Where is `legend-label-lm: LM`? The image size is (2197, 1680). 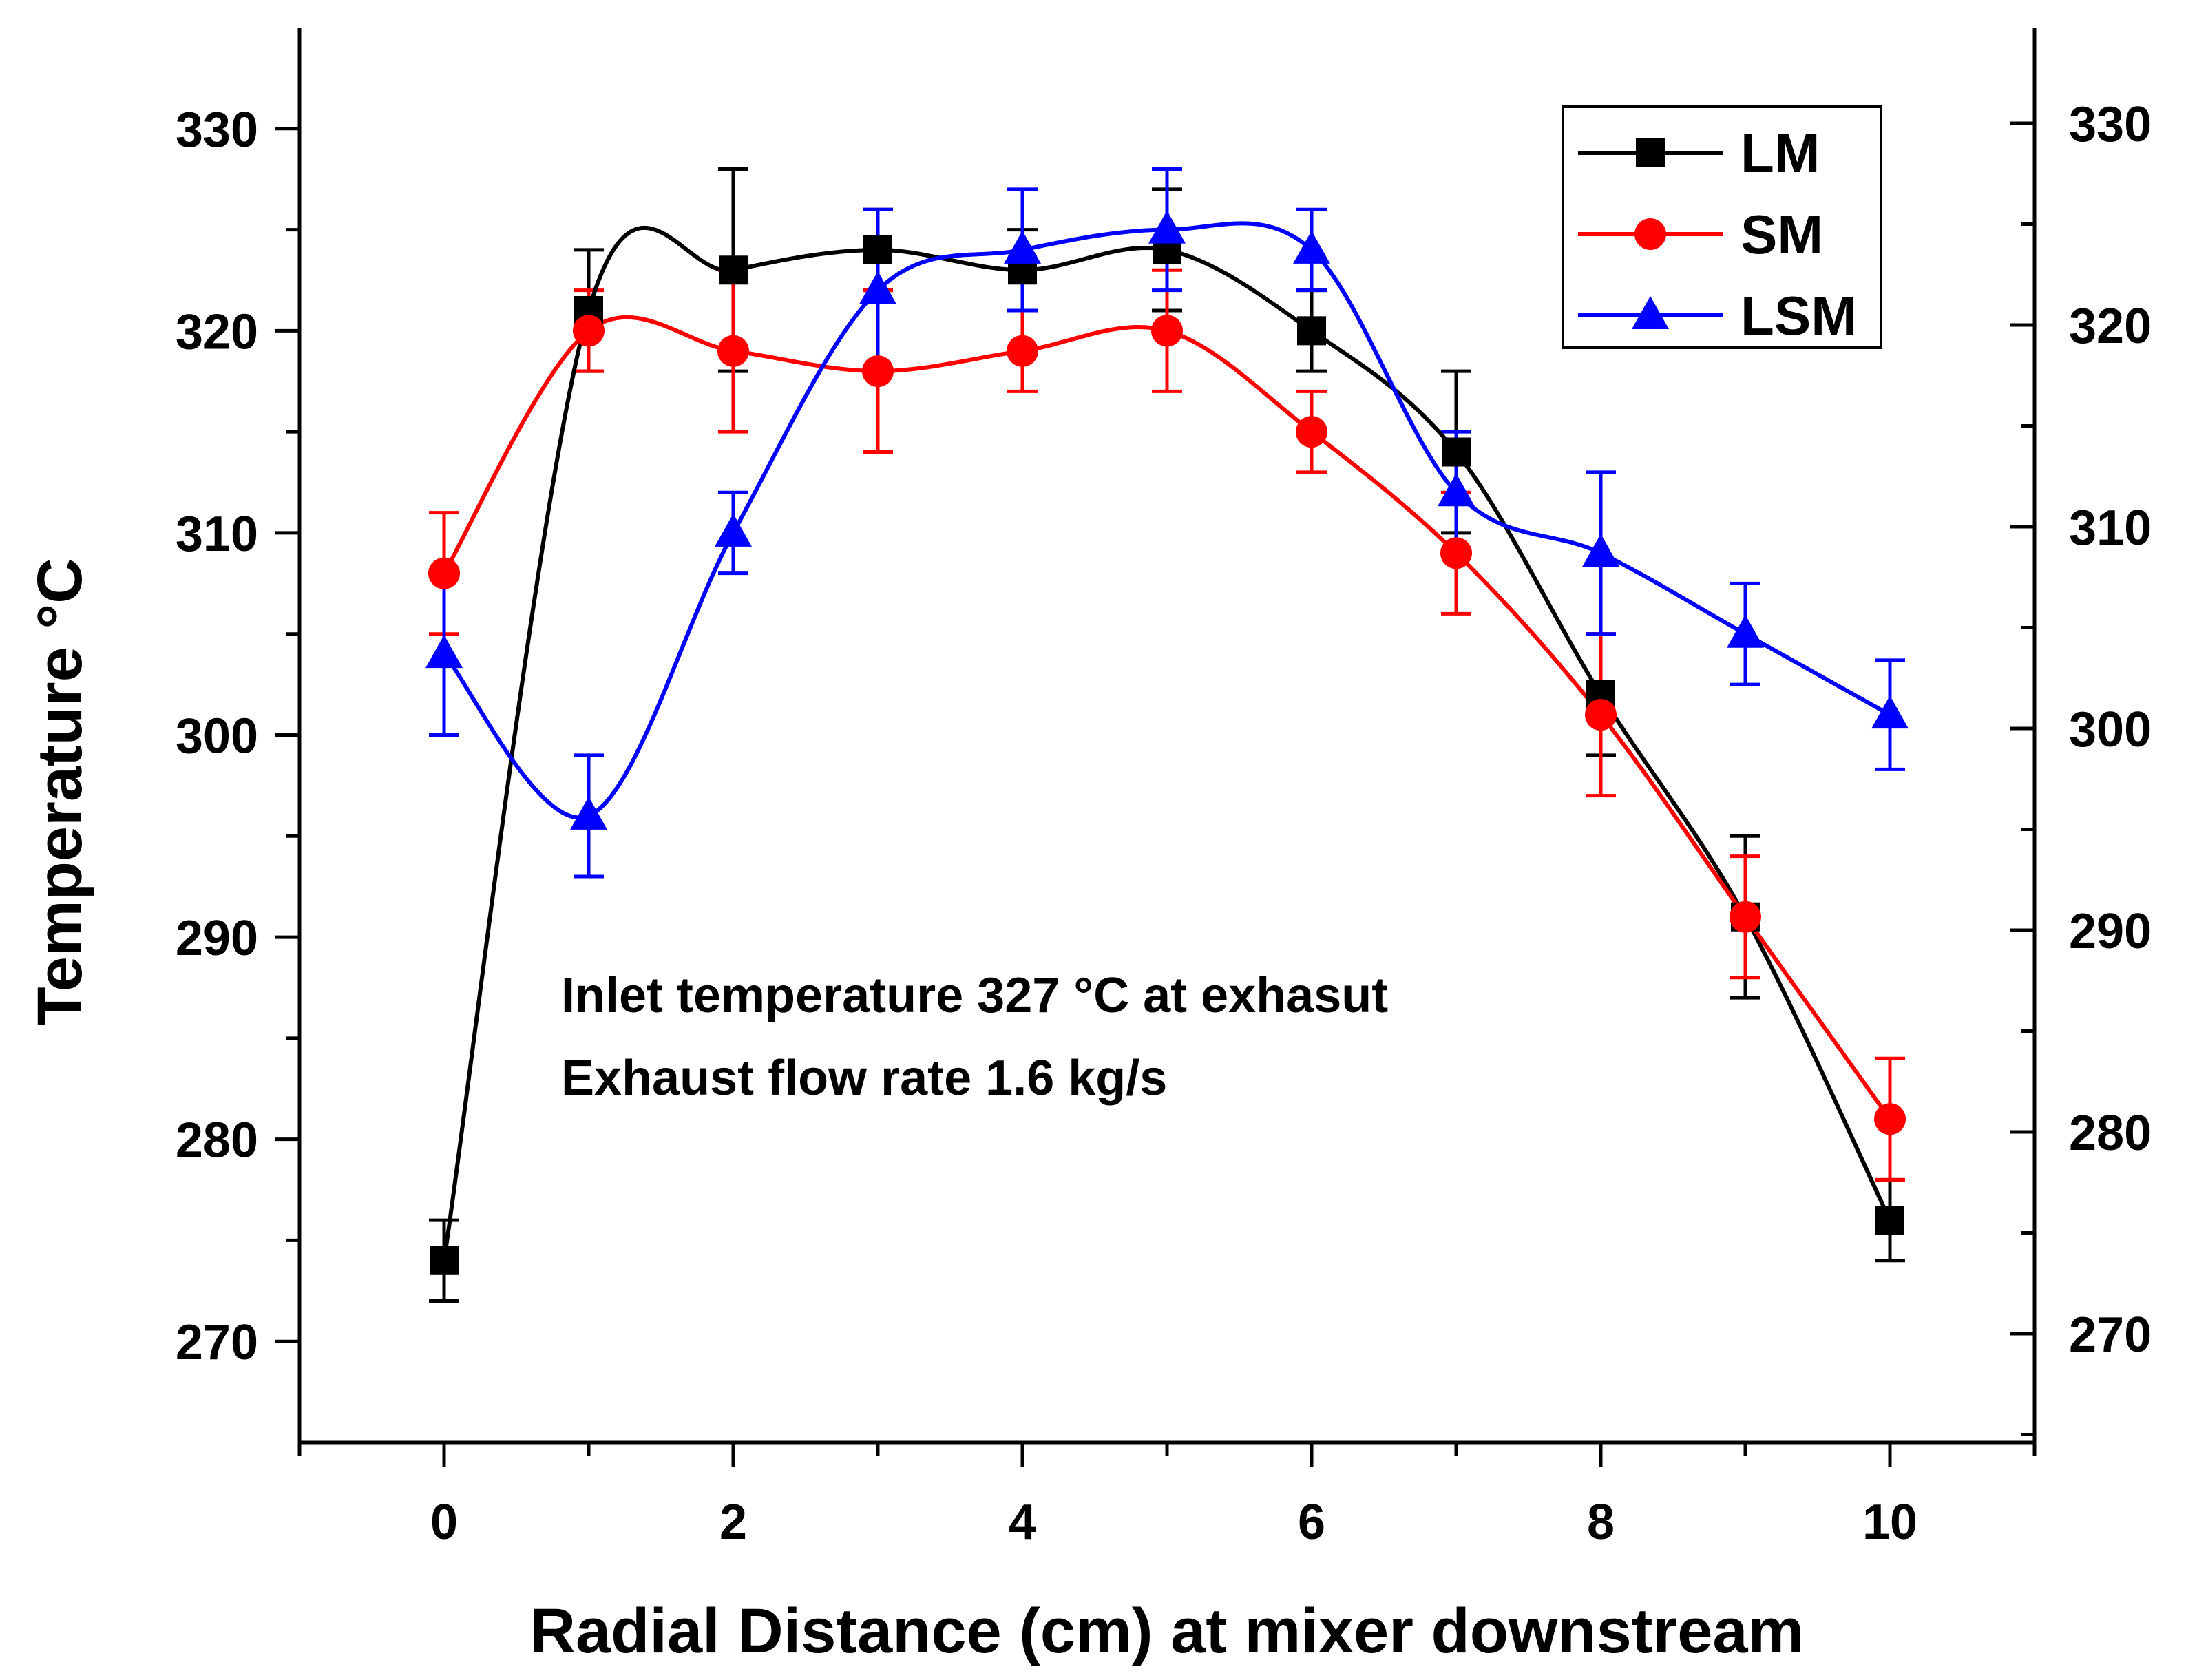 legend-label-lm: LM is located at coordinates (1780, 153).